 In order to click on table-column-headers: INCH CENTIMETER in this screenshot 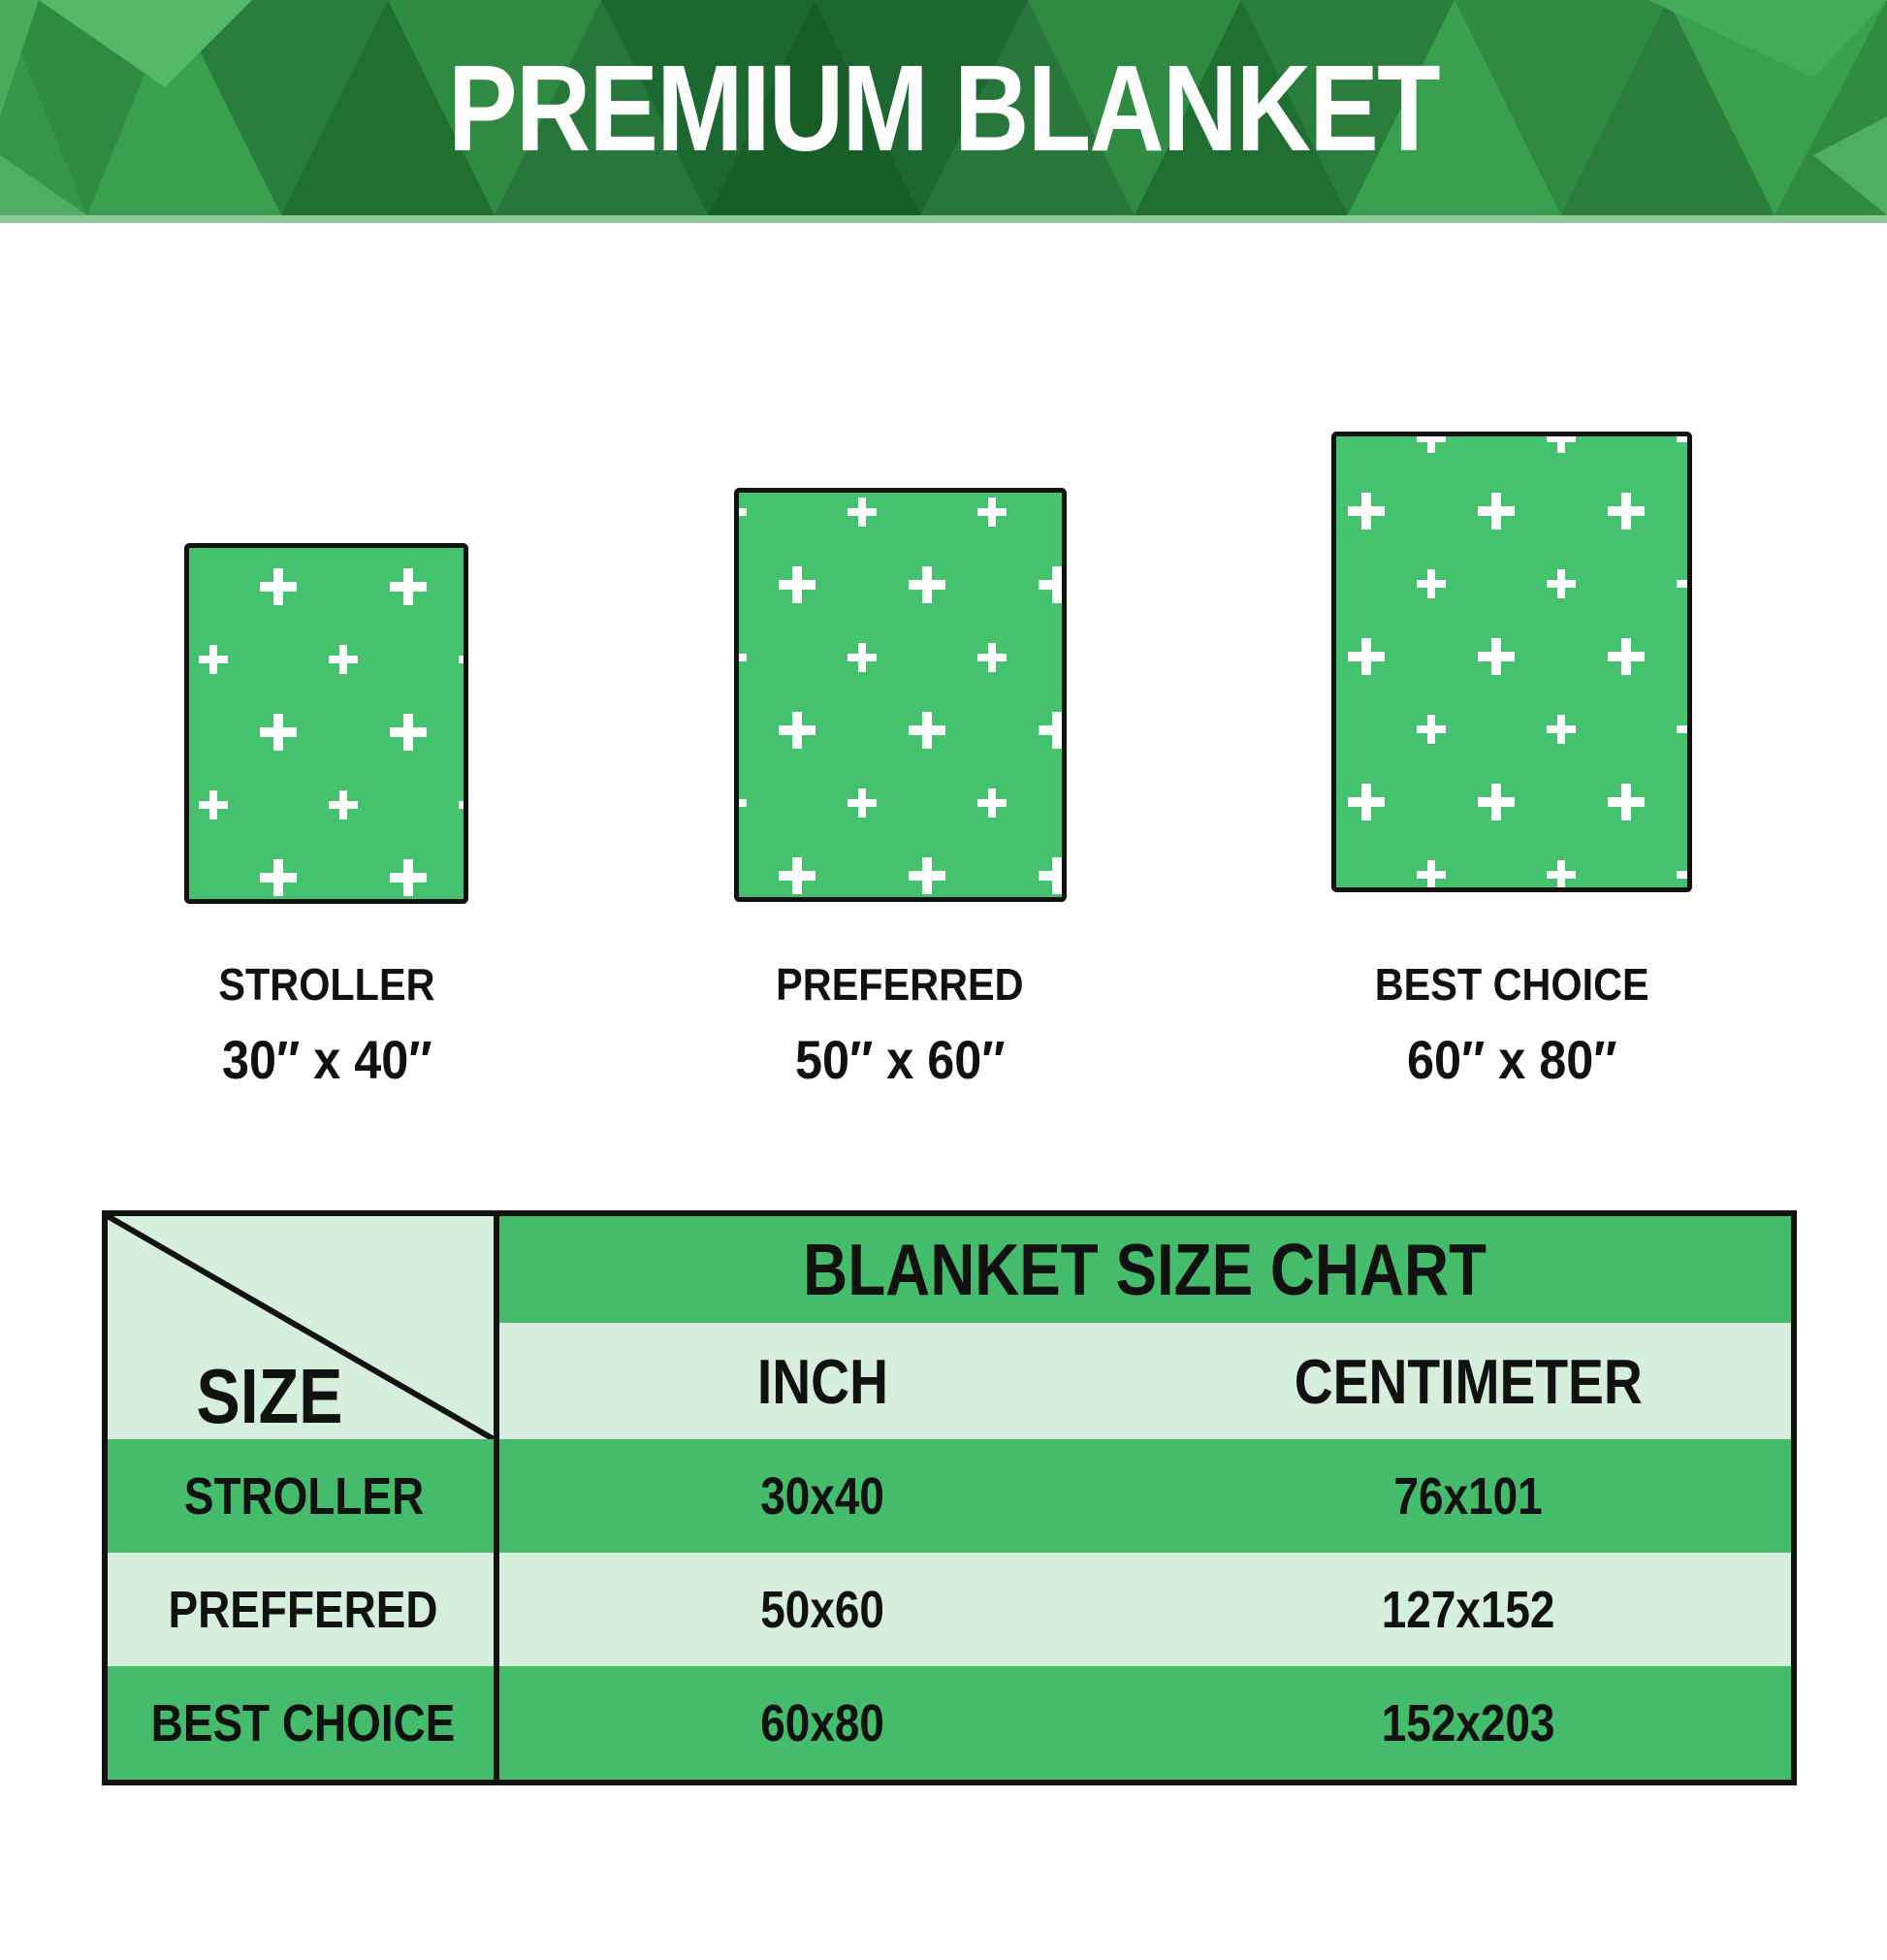, I will do `click(1145, 1381)`.